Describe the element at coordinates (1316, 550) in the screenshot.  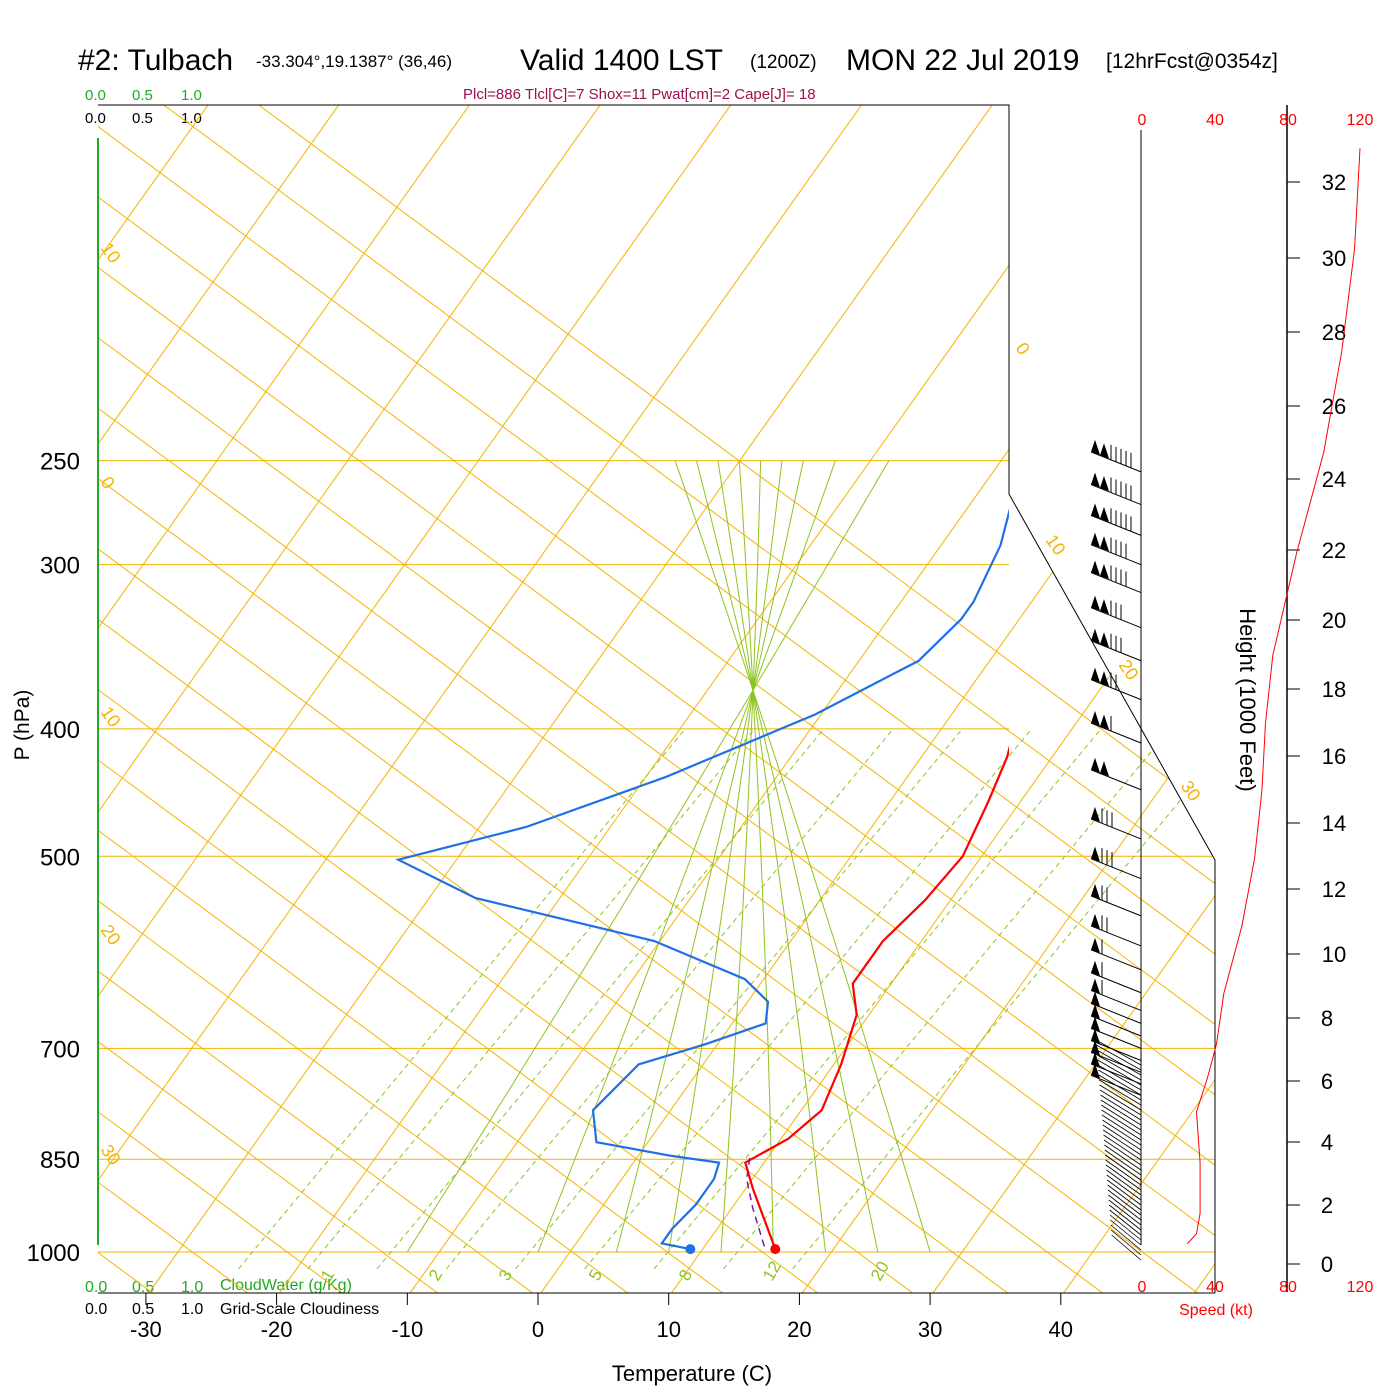
I see `height-tick: 22` at that location.